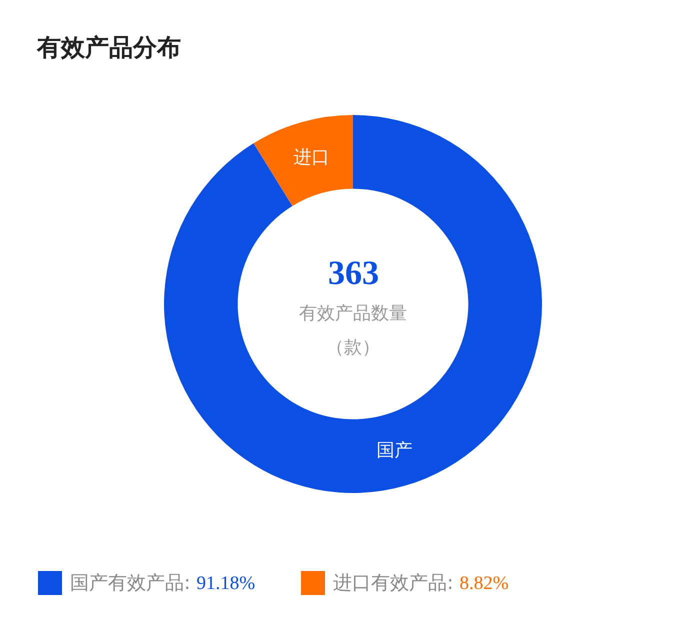  Describe the element at coordinates (394, 450) in the screenshot. I see `slice-label: 国产` at that location.